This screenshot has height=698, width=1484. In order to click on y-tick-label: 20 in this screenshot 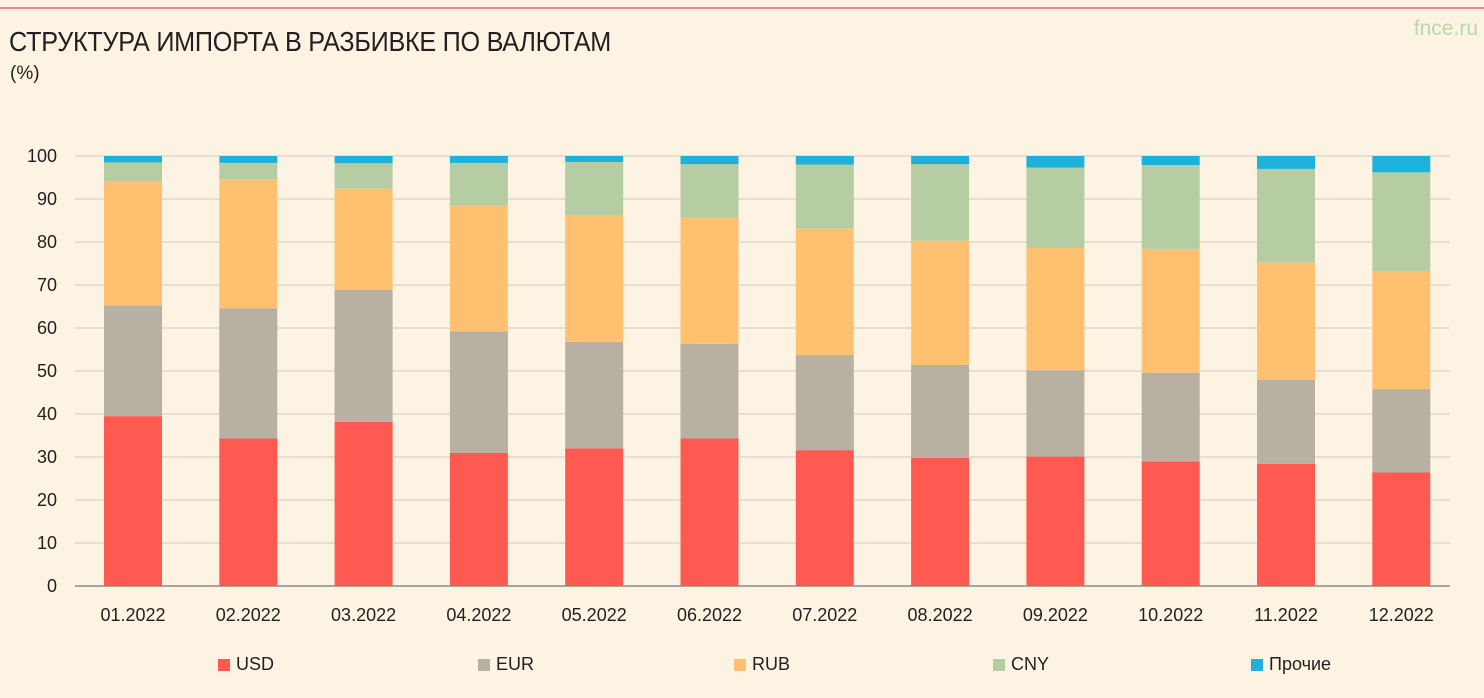, I will do `click(47, 500)`.